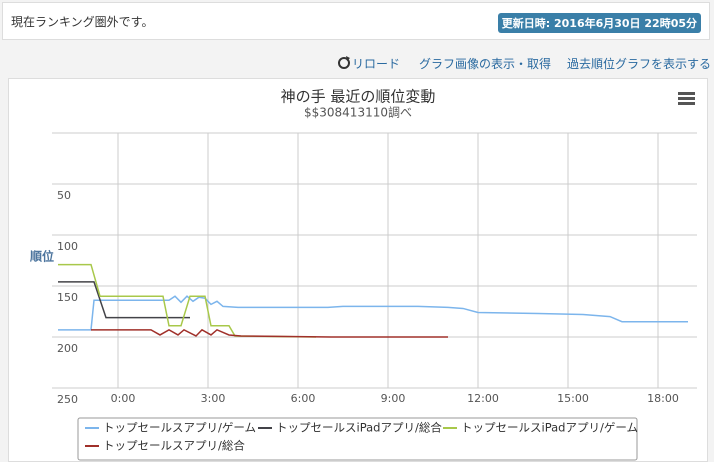 This screenshot has width=714, height=462. What do you see at coordinates (67, 246) in the screenshot?
I see `y-tick-label: 100` at bounding box center [67, 246].